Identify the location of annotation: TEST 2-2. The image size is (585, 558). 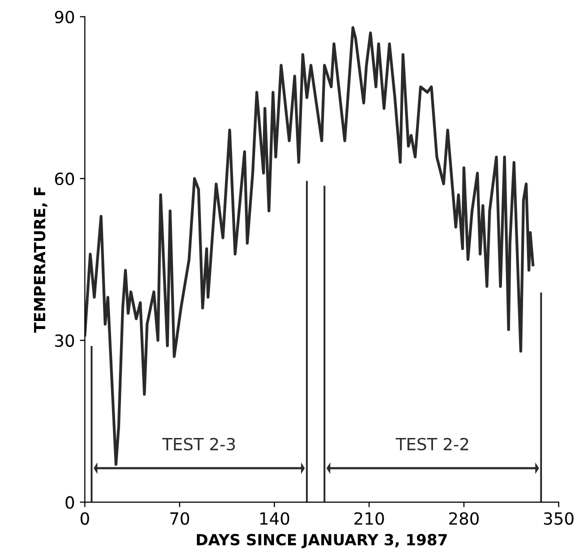
(432, 444).